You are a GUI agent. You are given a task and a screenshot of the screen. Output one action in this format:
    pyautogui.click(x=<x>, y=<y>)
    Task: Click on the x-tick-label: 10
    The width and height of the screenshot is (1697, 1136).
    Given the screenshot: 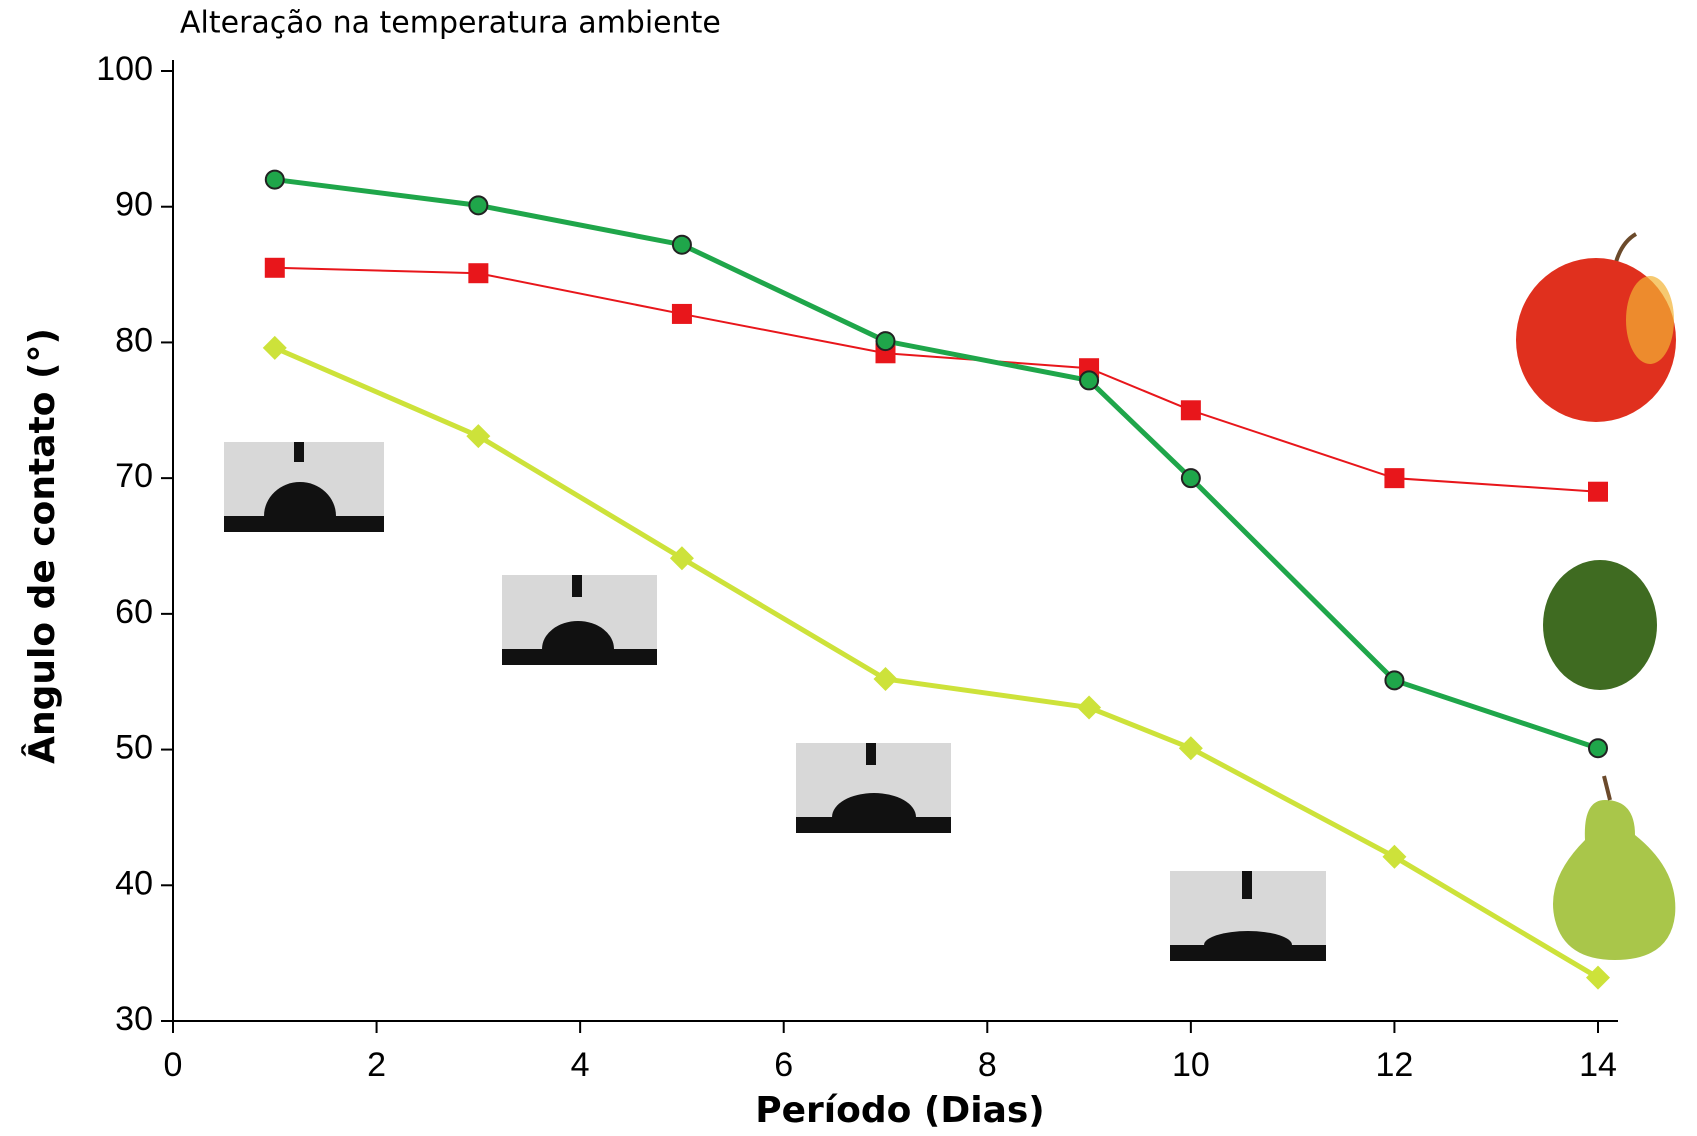 What is the action you would take?
    pyautogui.click(x=1191, y=1065)
    